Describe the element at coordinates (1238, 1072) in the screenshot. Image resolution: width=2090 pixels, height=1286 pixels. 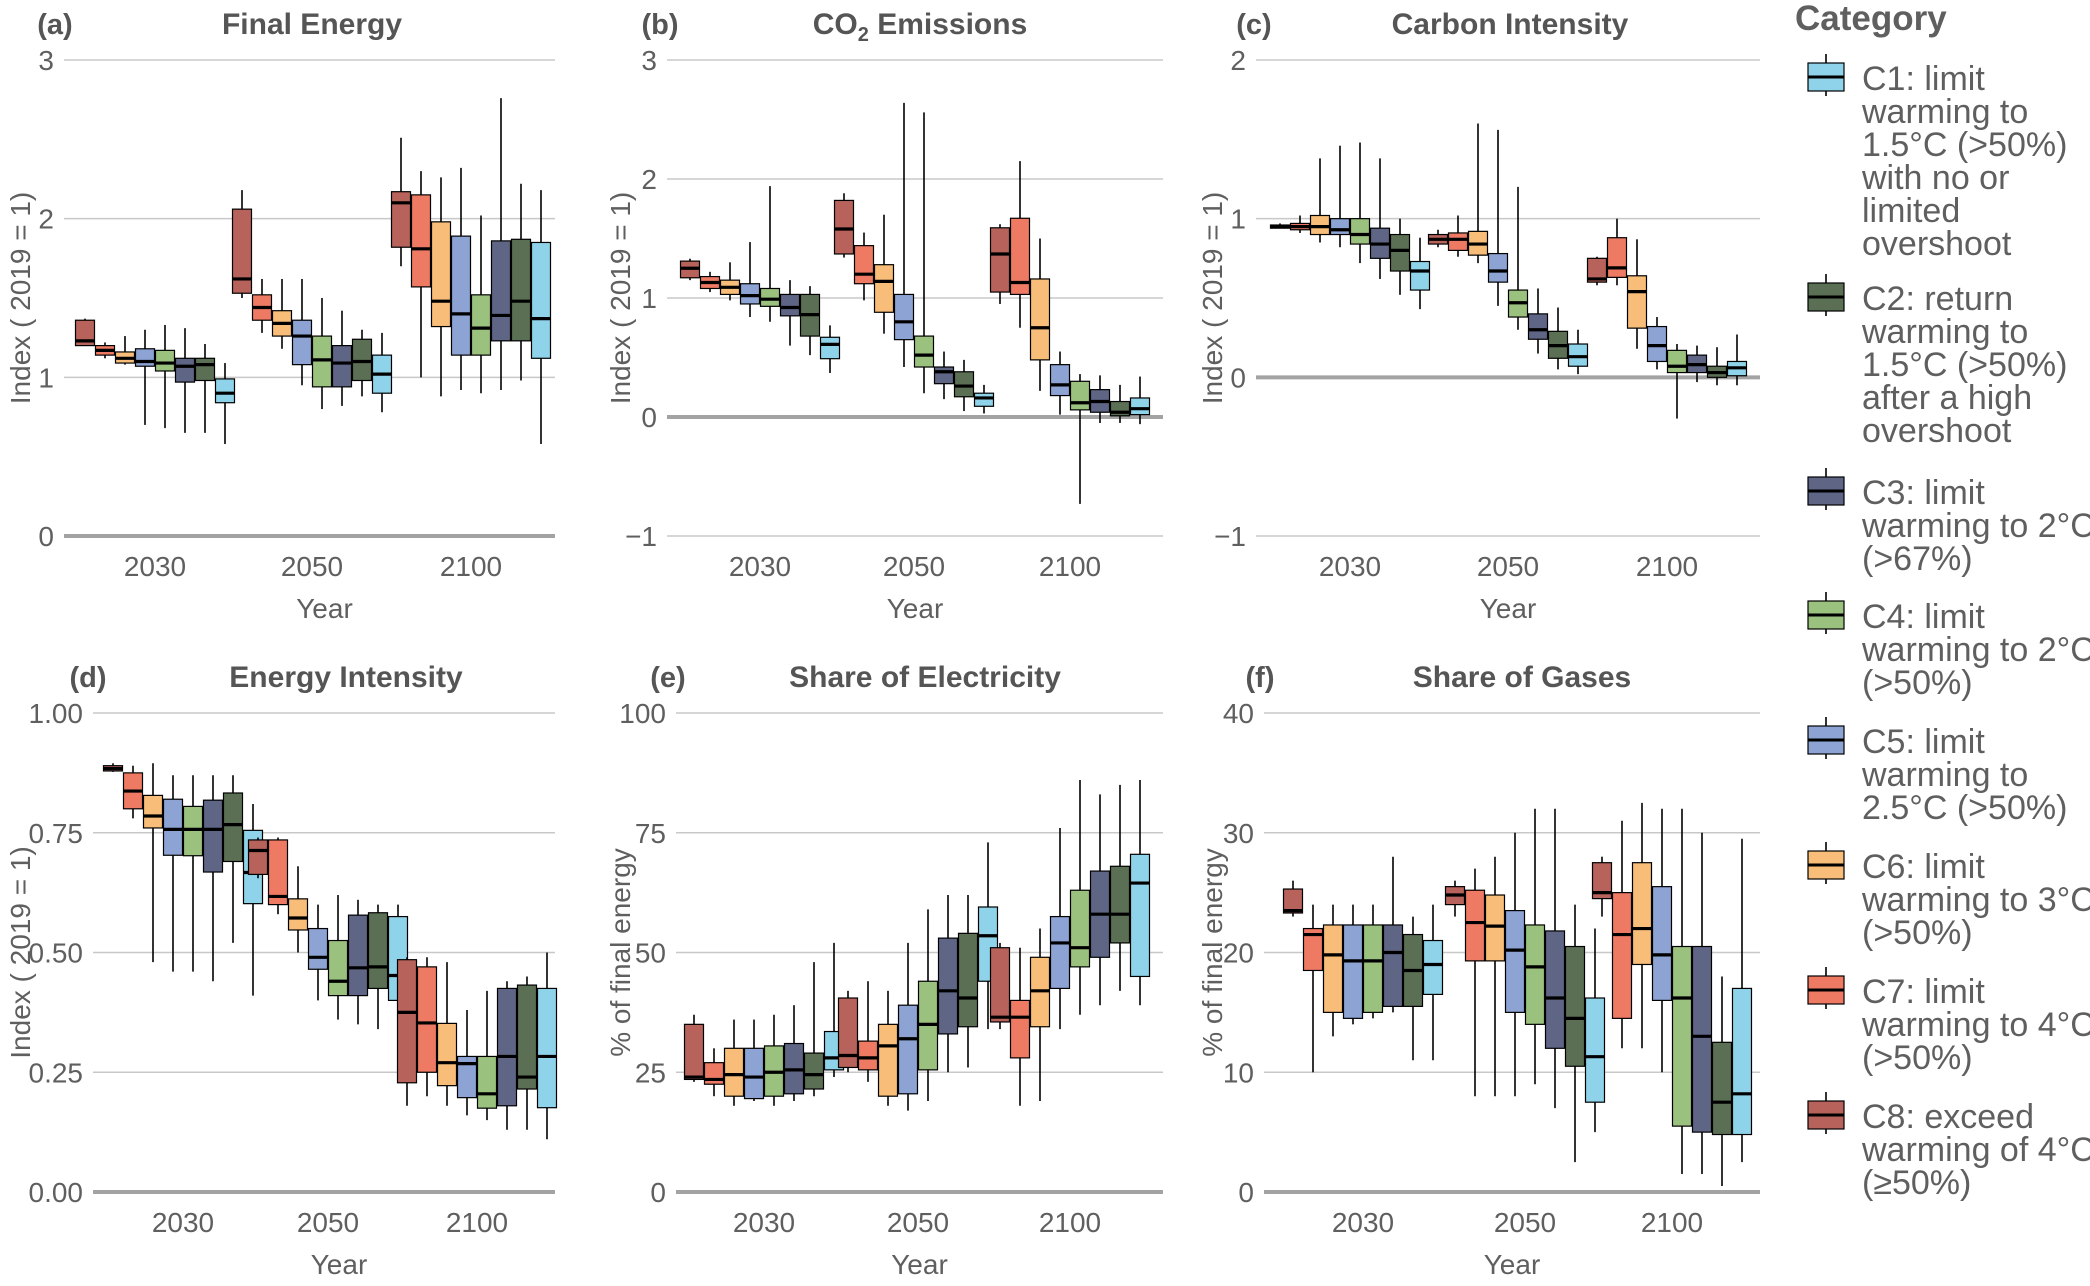
I see `y-tick-label: 10` at that location.